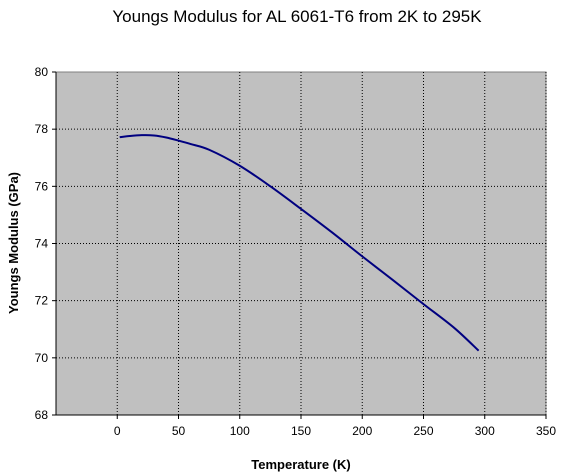 This screenshot has height=475, width=575. What do you see at coordinates (42, 358) in the screenshot?
I see `y-tick-label: 70` at bounding box center [42, 358].